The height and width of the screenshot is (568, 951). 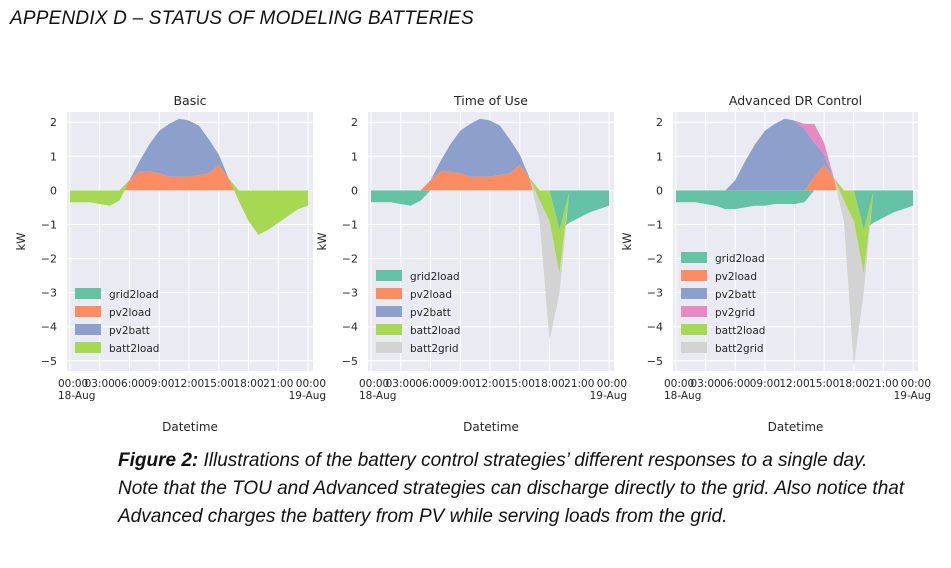 I want to click on chart-title: Basic, so click(x=189, y=100).